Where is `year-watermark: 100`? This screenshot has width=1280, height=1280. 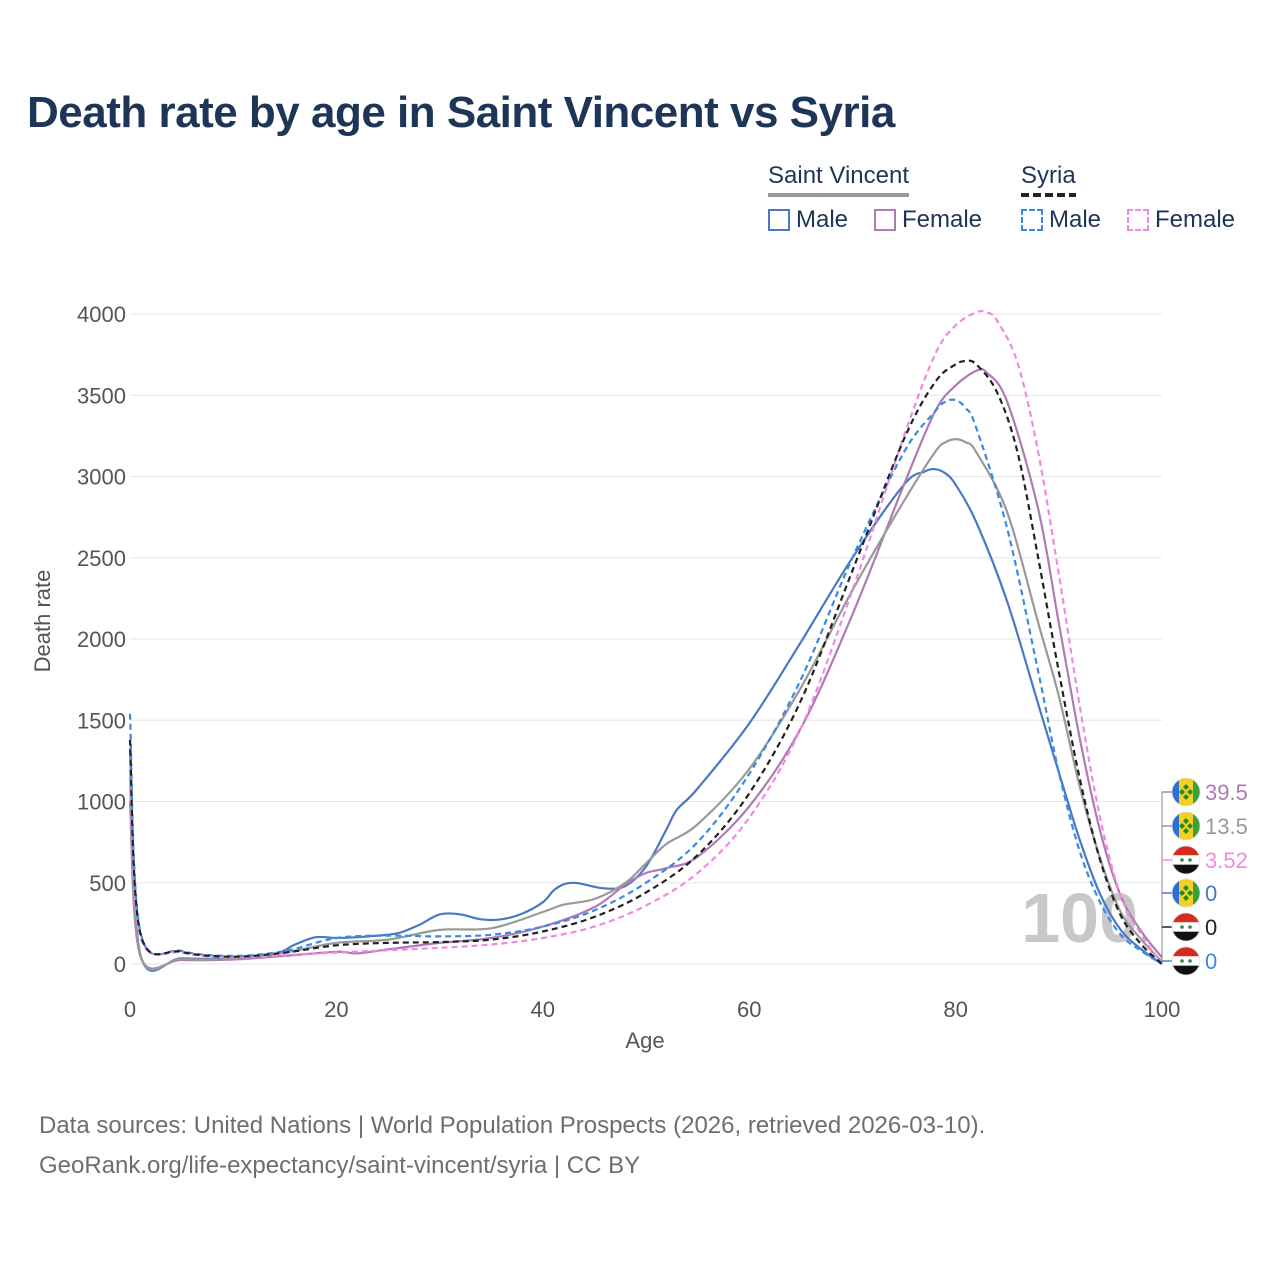 year-watermark: 100 is located at coordinates (1079, 918).